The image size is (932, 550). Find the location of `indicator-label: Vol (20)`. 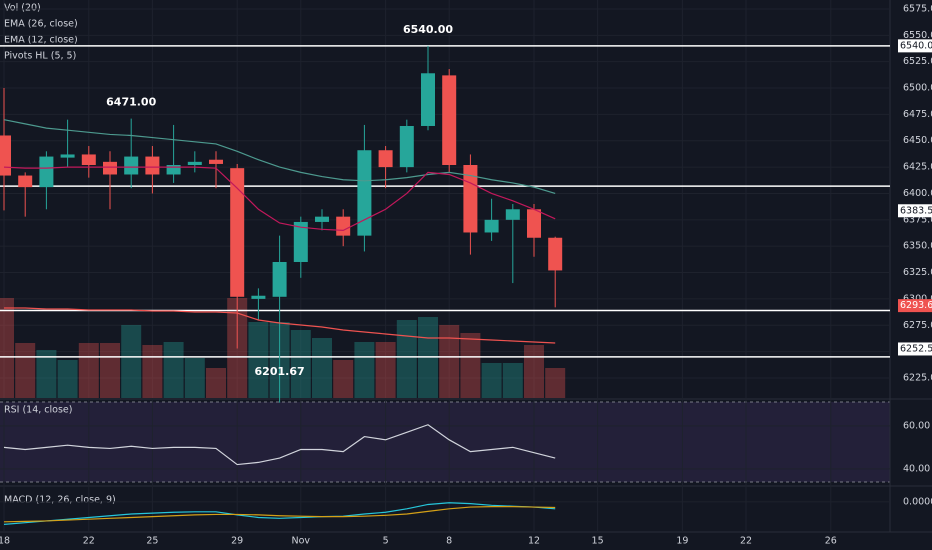

indicator-label: Vol (20) is located at coordinates (22, 8).